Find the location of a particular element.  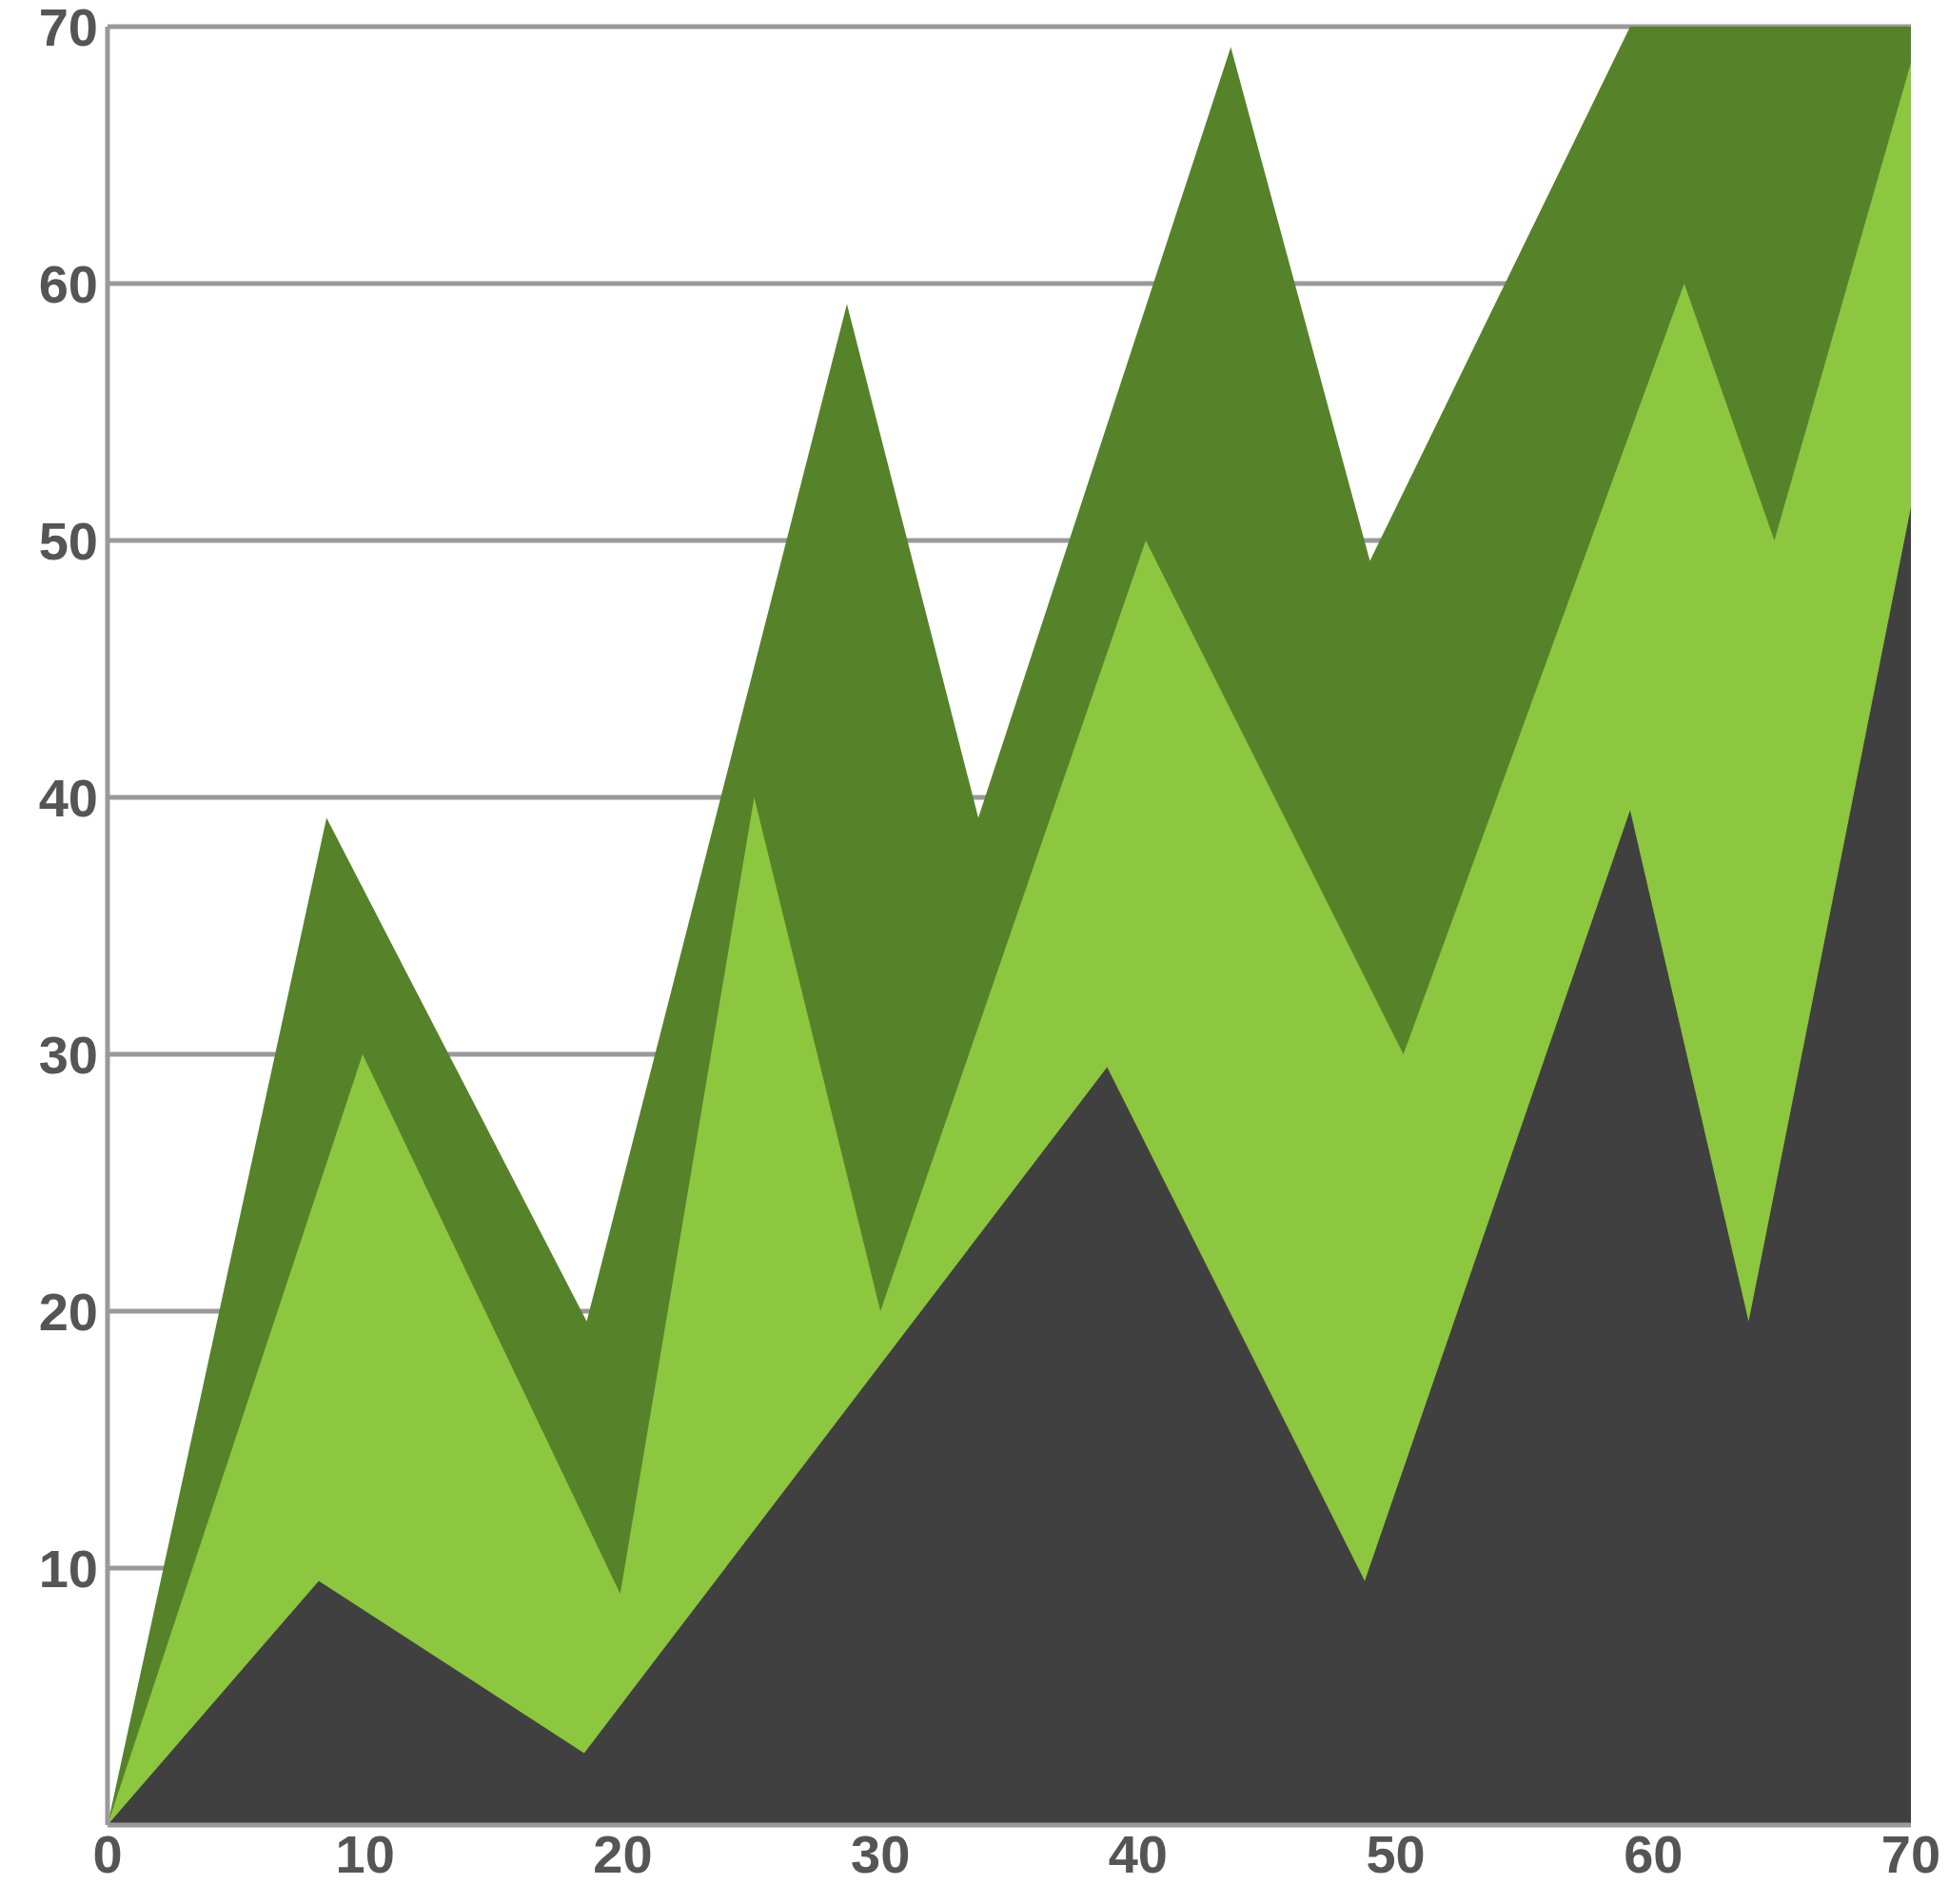

x-tick-label: 60 is located at coordinates (1653, 1853).